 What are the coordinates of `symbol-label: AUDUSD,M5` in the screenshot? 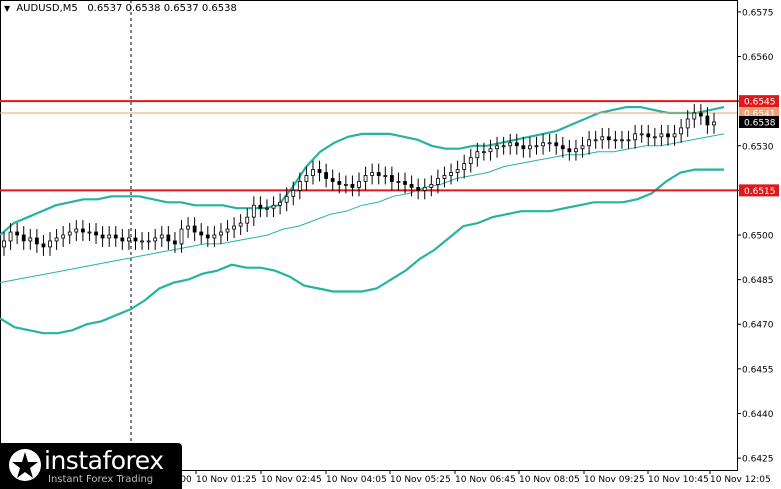 It's located at (47, 8).